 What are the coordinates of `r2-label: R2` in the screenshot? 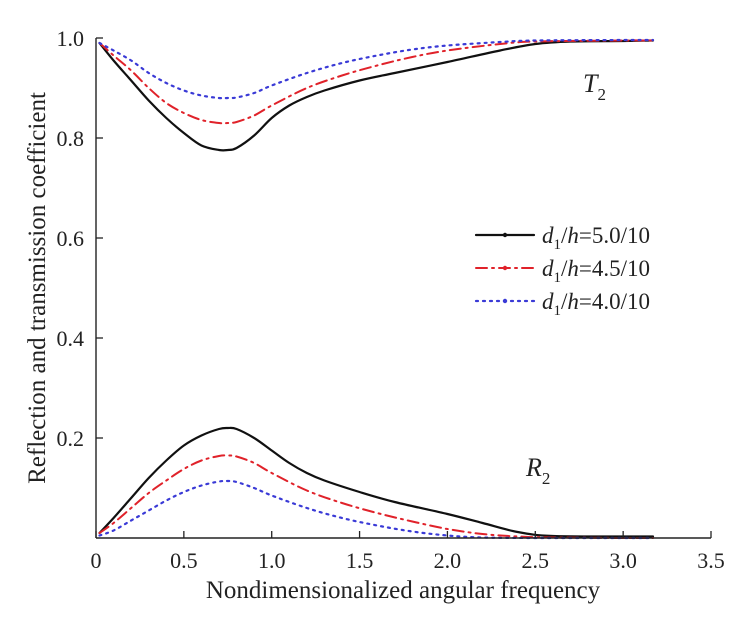 It's located at (537, 470).